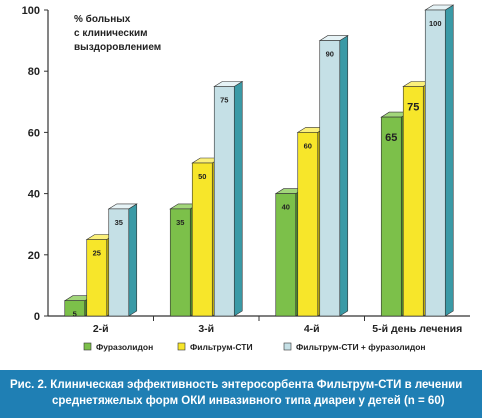 The width and height of the screenshot is (482, 418). I want to click on y-axis-label-line: с клиническим, so click(111, 33).